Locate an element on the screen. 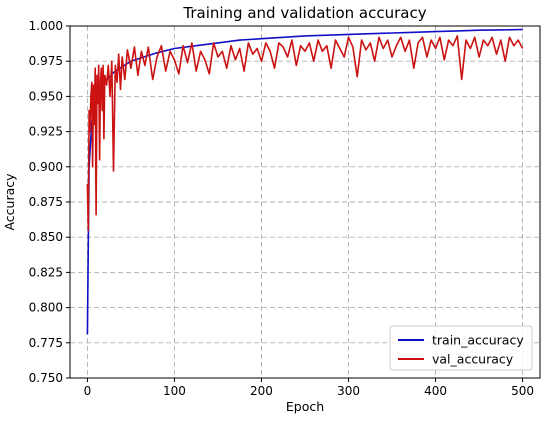  y-tick-label: 0.825 is located at coordinates (46, 272).